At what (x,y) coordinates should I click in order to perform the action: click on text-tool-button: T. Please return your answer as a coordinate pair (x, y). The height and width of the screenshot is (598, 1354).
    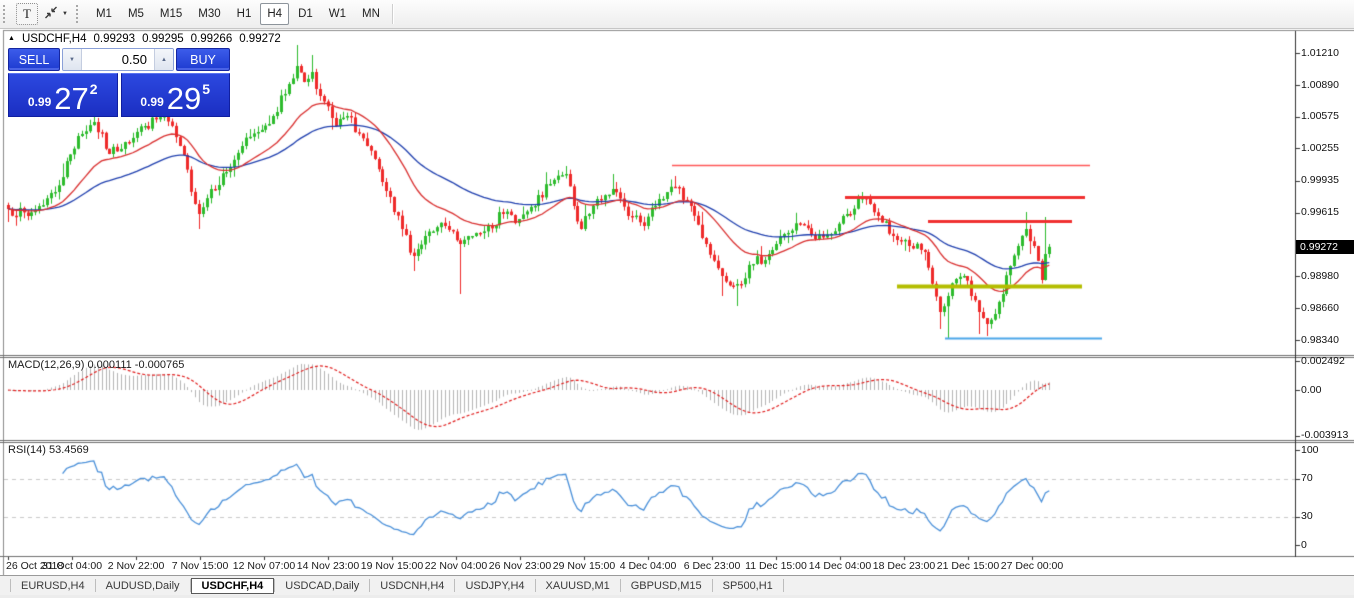
    Looking at the image, I should click on (27, 14).